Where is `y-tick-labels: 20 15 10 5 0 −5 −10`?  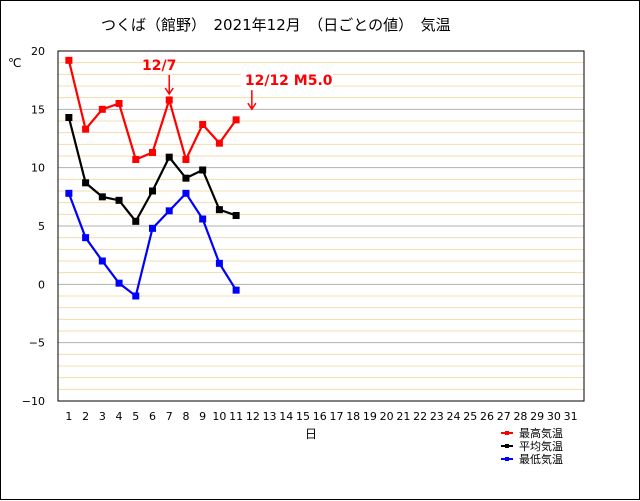 y-tick-labels: 20 15 10 5 0 −5 −10 is located at coordinates (33, 226).